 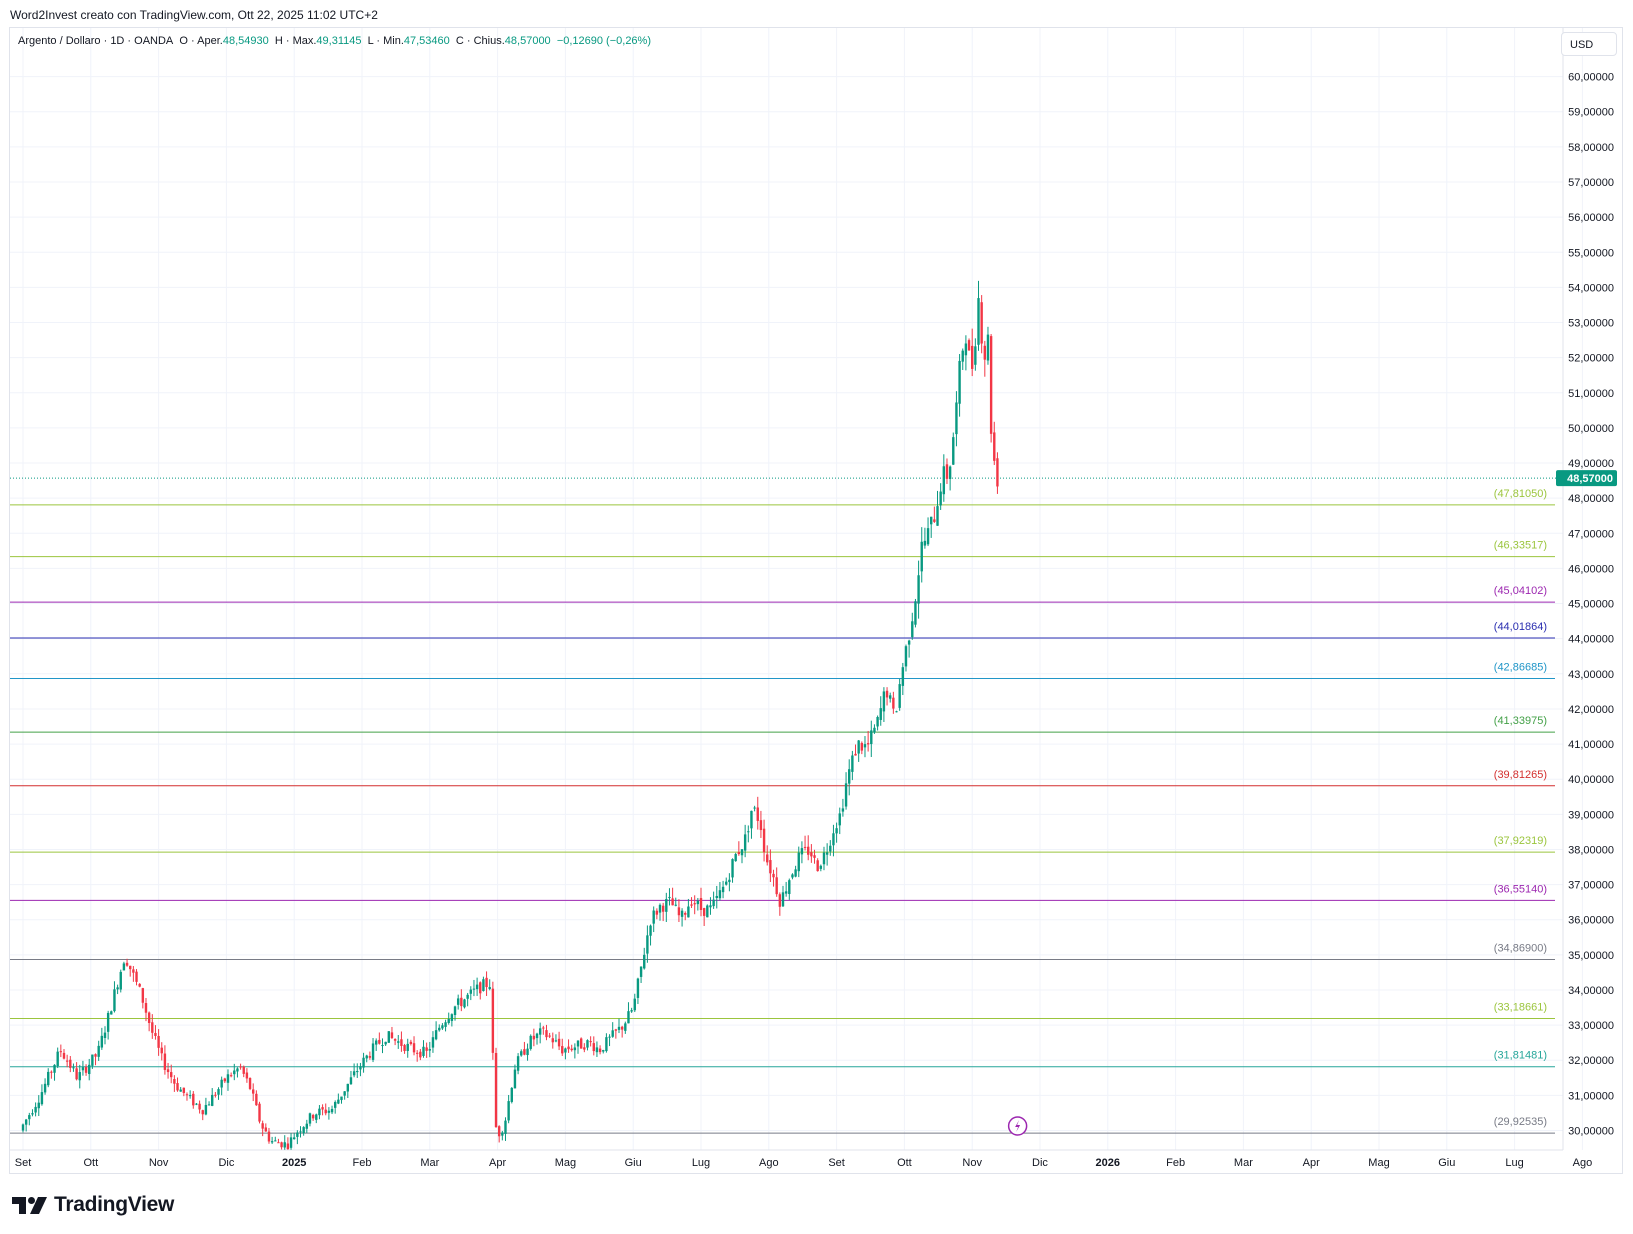 I want to click on legend-close: 48,57000, so click(x=527, y=41).